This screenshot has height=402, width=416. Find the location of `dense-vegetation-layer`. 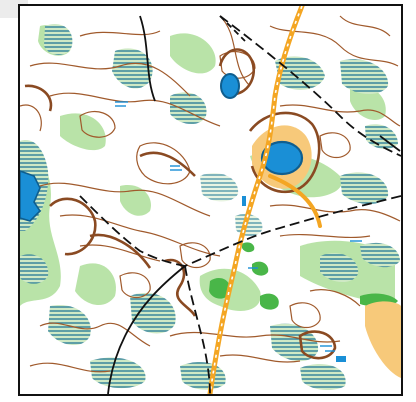

dense-vegetation-layer is located at coordinates (303, 276).